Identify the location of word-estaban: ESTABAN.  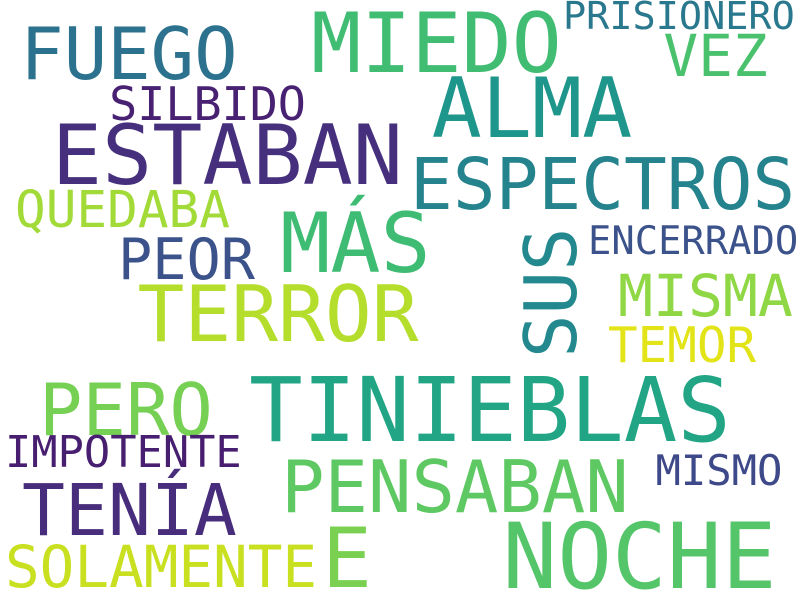
(227, 156).